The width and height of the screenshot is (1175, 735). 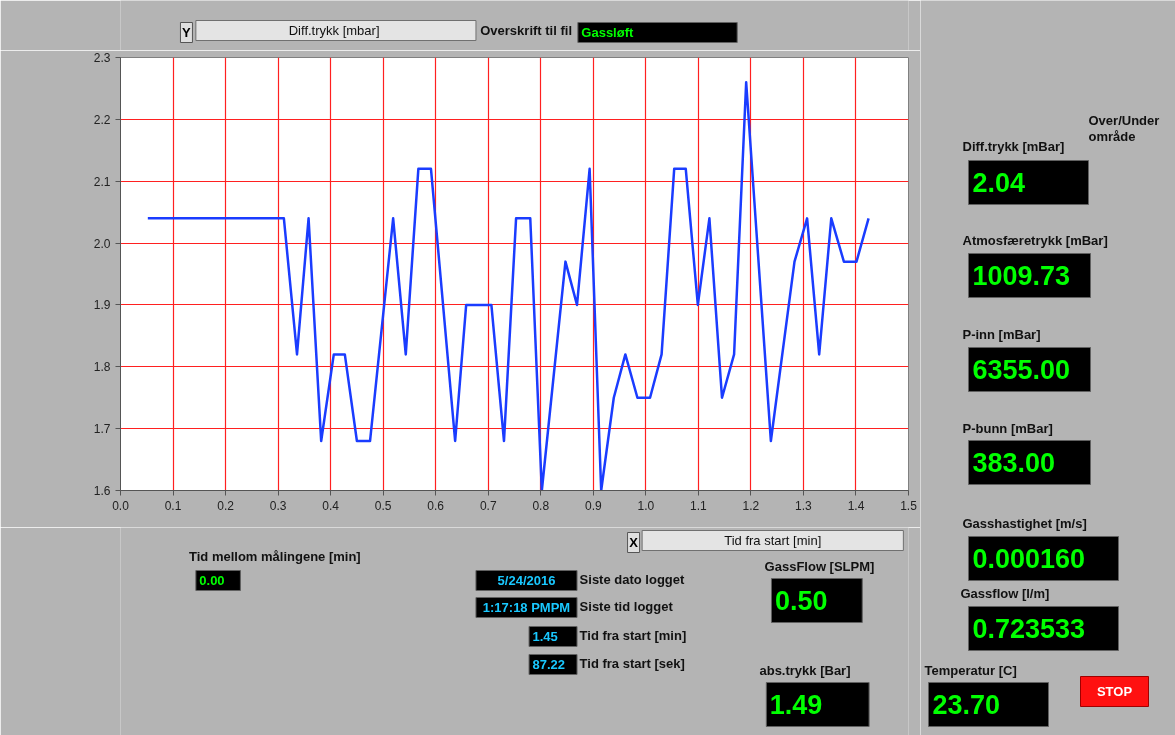 I want to click on text: Temperatur [C], so click(x=970, y=670).